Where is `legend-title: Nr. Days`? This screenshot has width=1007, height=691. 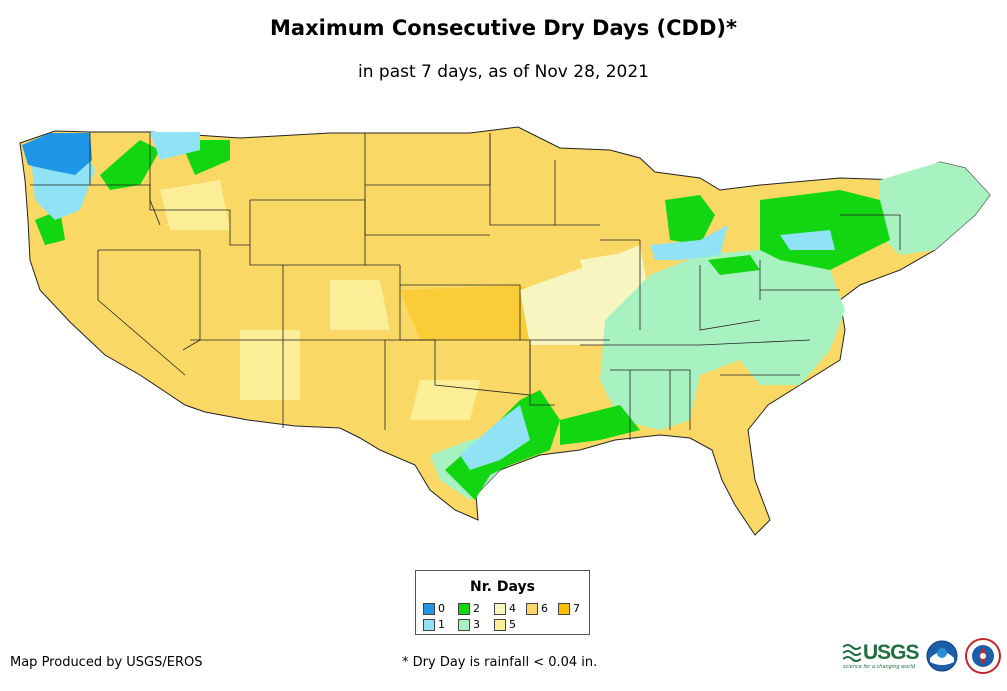 legend-title: Nr. Days is located at coordinates (502, 587).